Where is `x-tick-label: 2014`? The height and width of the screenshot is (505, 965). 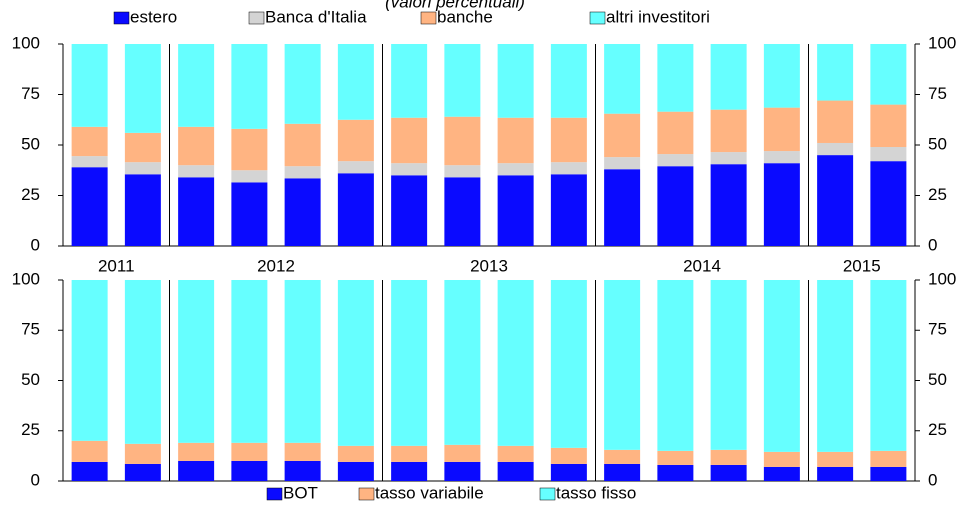
x-tick-label: 2014 is located at coordinates (702, 265).